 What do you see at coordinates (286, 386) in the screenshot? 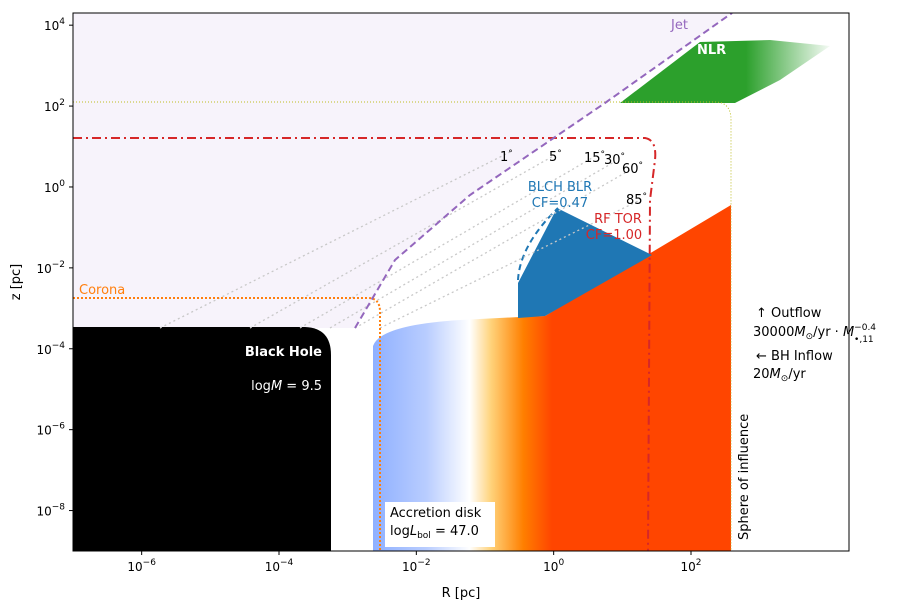
I see `black-hole-mass: logM = 9.5` at bounding box center [286, 386].